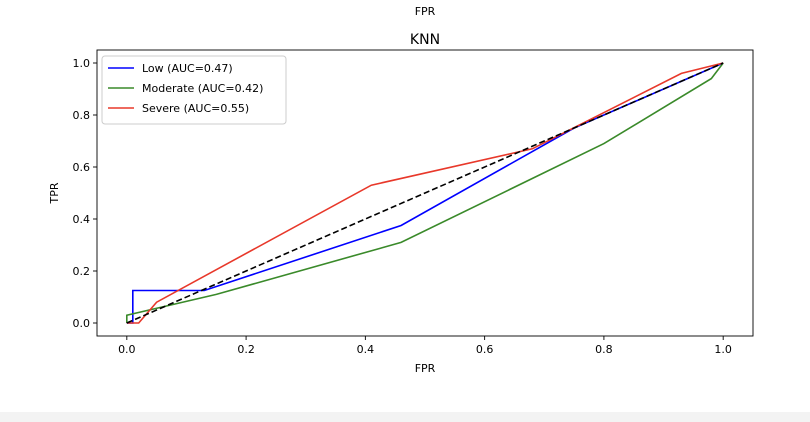 The image size is (810, 422). I want to click on y-tick-label: 0.4, so click(82, 219).